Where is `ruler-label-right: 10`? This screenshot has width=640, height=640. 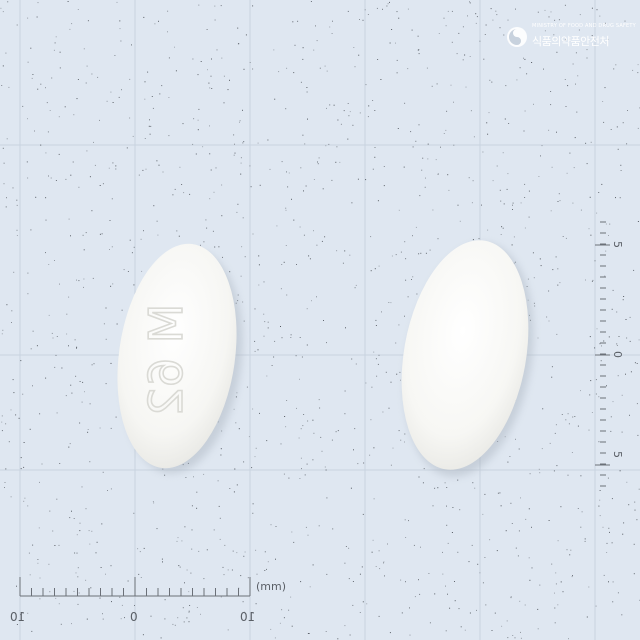
ruler-label-right: 10 is located at coordinates (248, 617).